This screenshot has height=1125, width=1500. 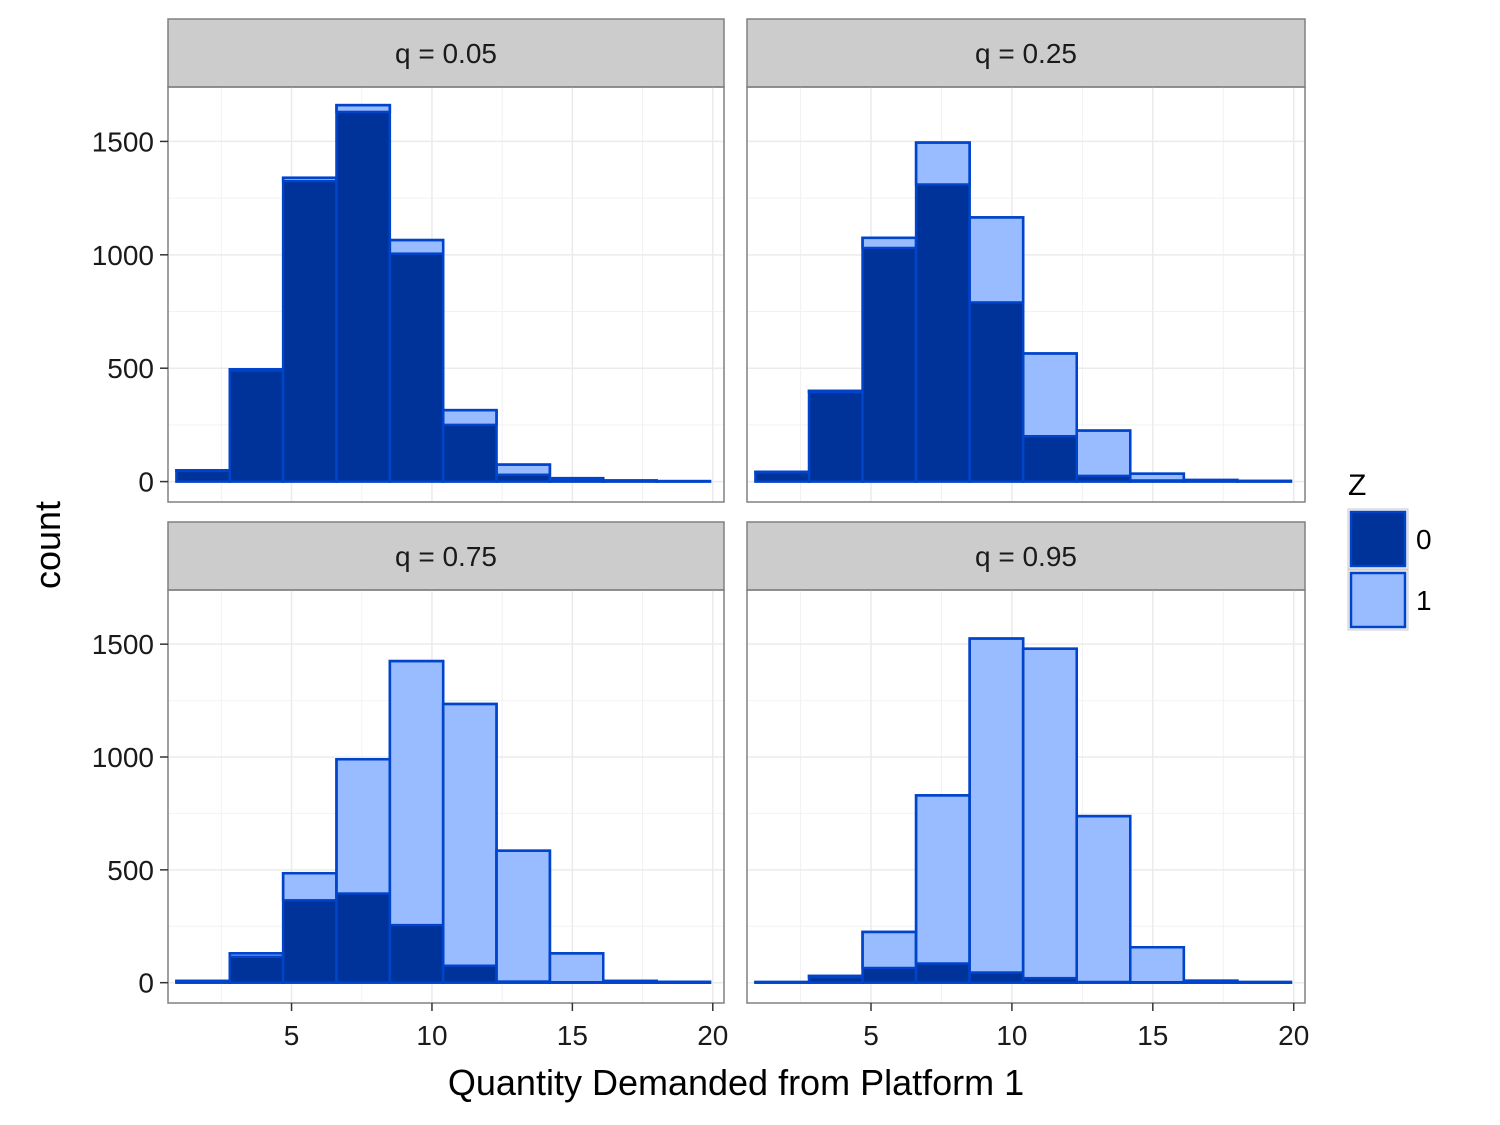 What do you see at coordinates (736, 1082) in the screenshot?
I see `x-axis-title: Quantity Demanded from Platform 1` at bounding box center [736, 1082].